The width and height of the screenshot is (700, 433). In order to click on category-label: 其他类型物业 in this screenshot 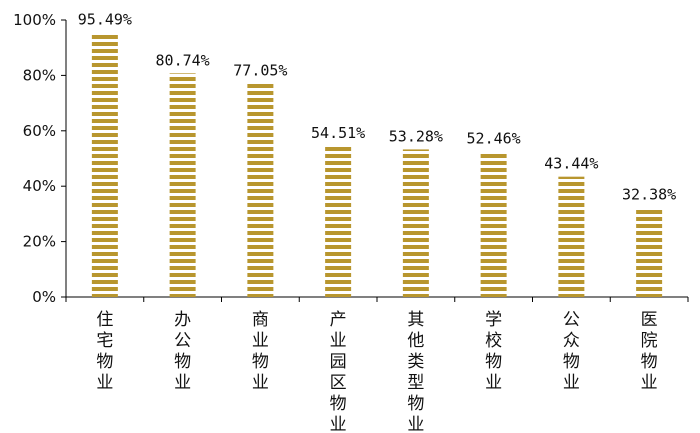, I will do `click(415, 371)`.